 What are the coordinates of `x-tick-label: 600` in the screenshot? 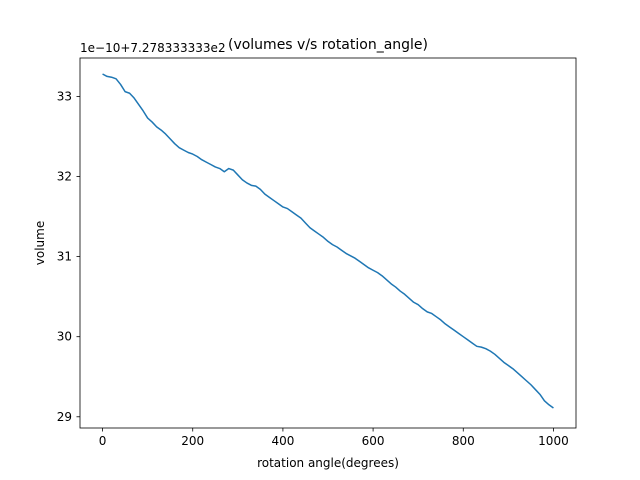 It's located at (373, 441).